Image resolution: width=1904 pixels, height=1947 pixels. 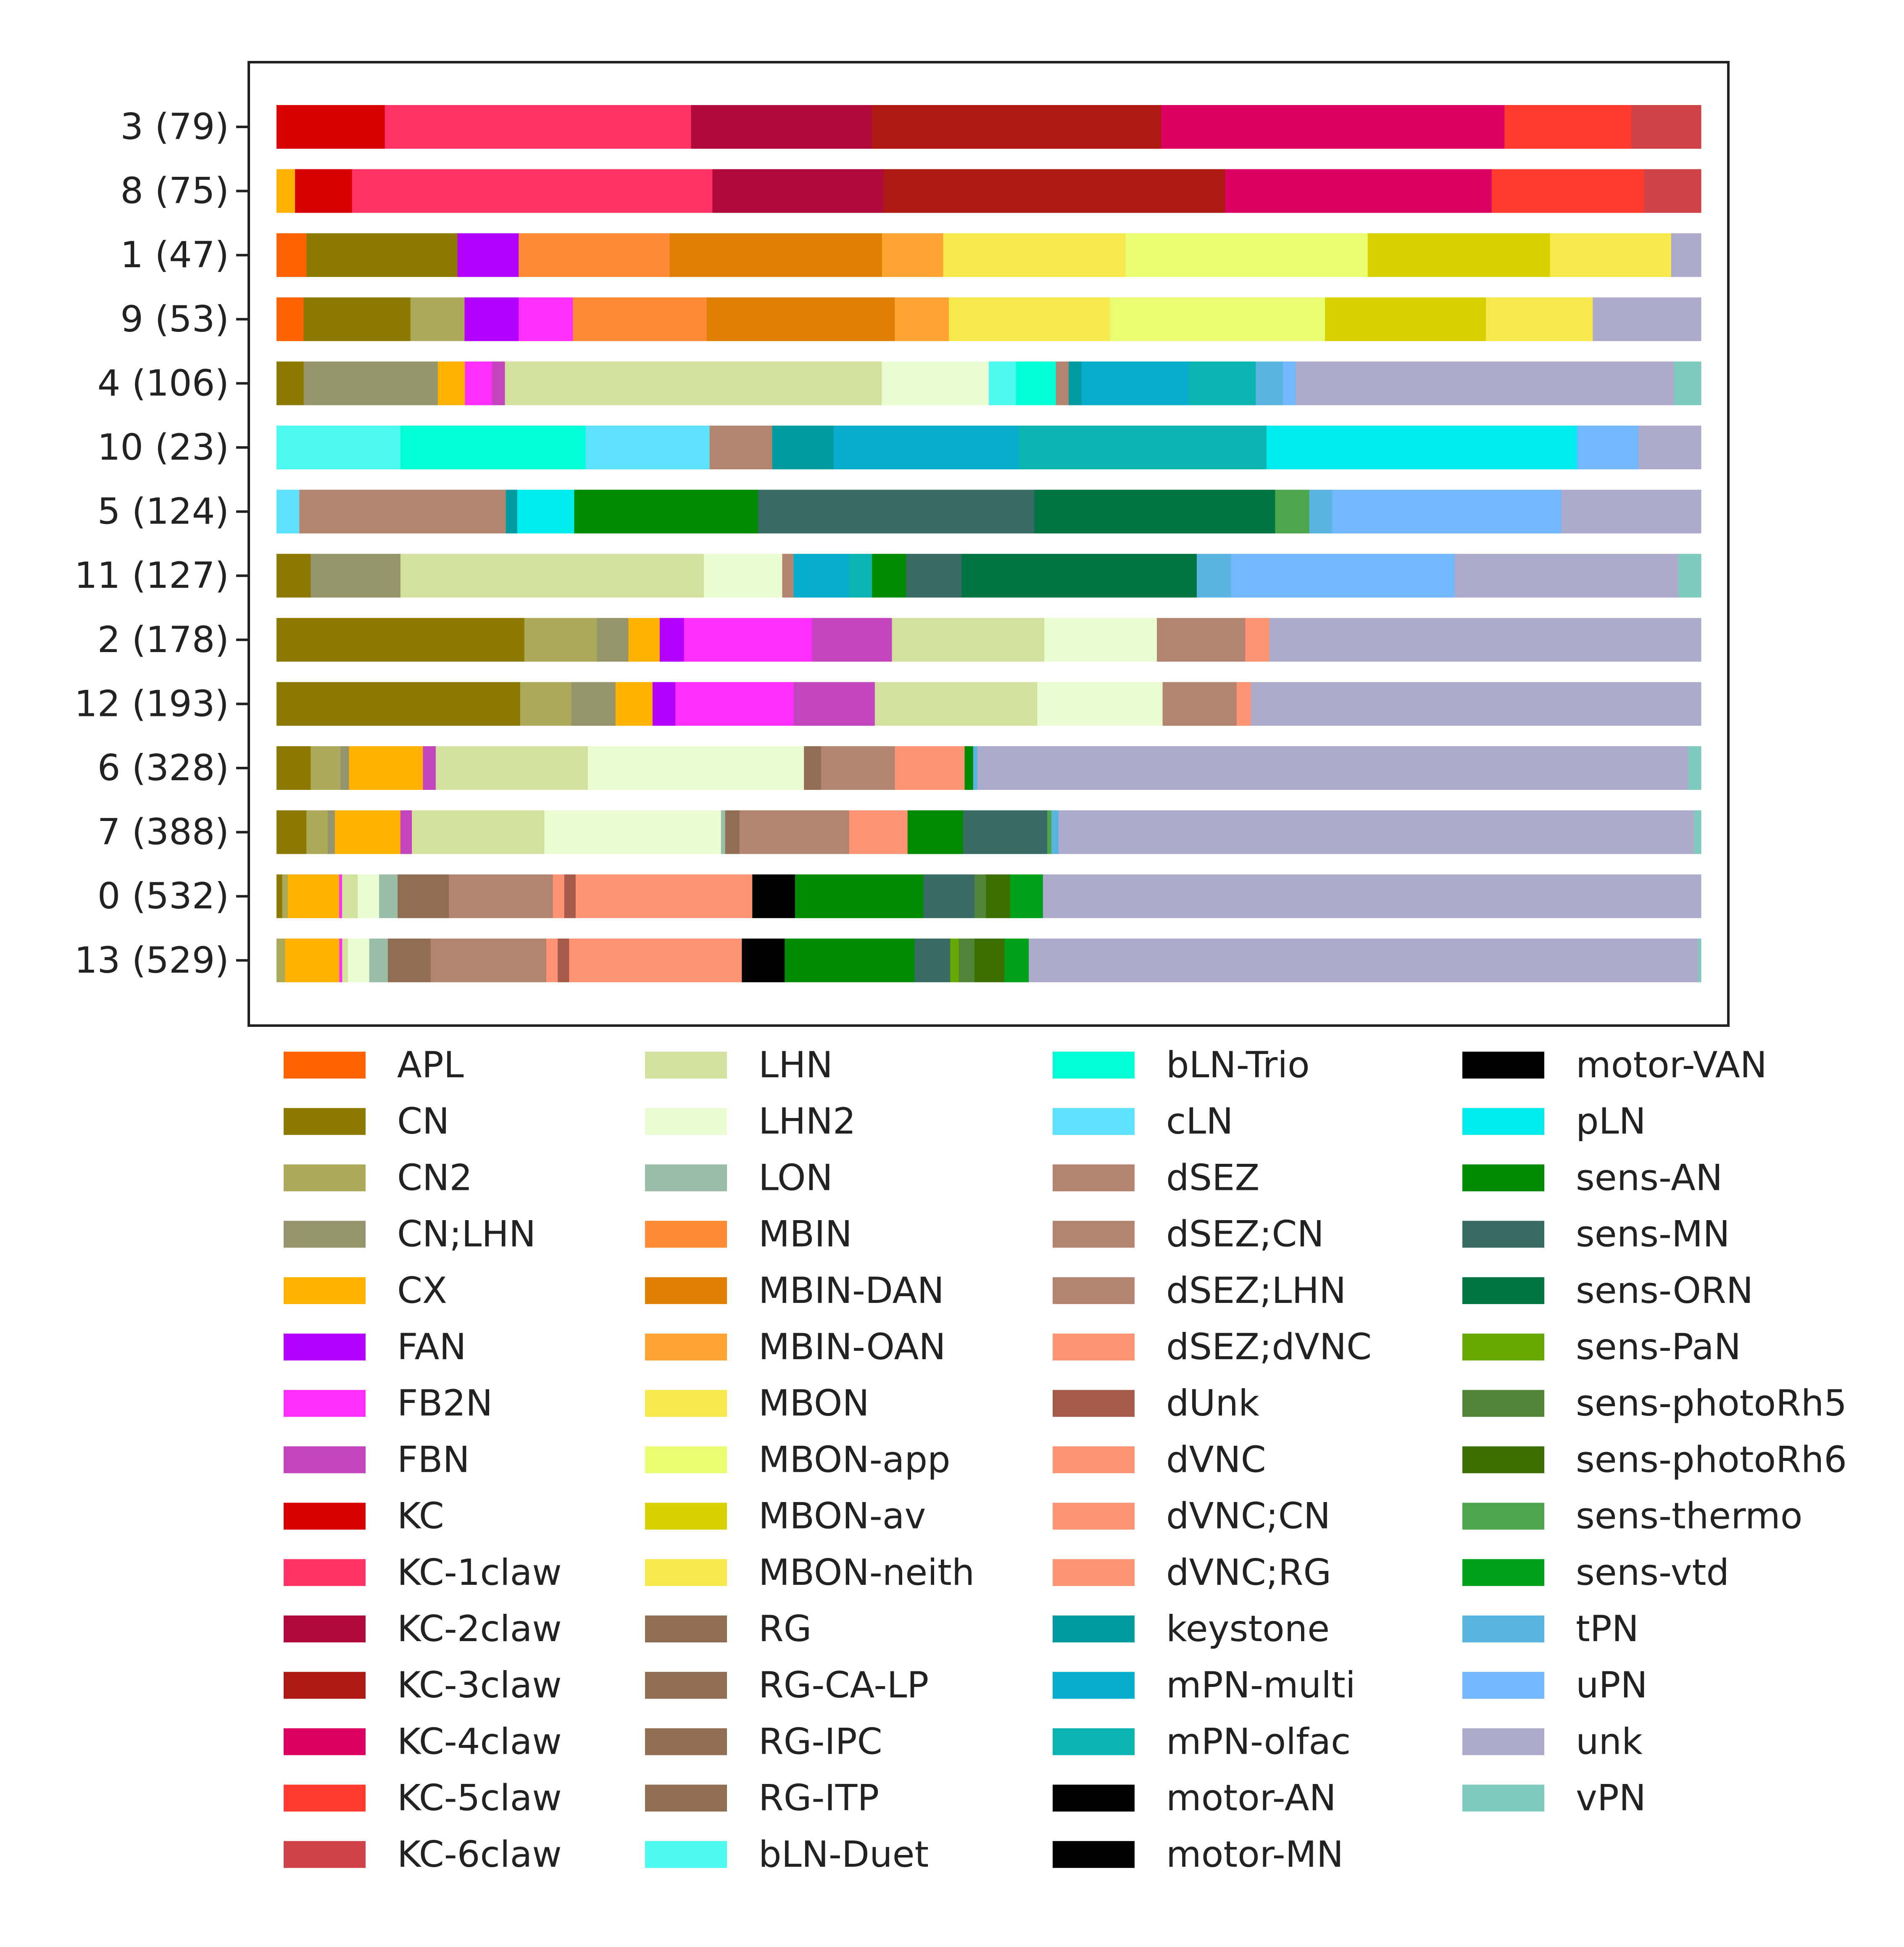 What do you see at coordinates (163, 832) in the screenshot?
I see `y-tick-label: 7 (388)` at bounding box center [163, 832].